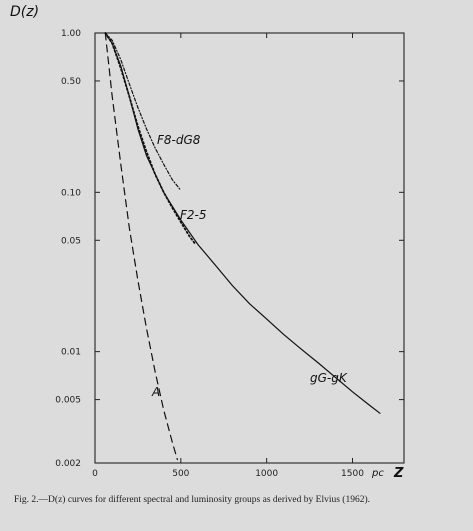  I want to click on y-tick-label: 0.005, so click(68, 401).